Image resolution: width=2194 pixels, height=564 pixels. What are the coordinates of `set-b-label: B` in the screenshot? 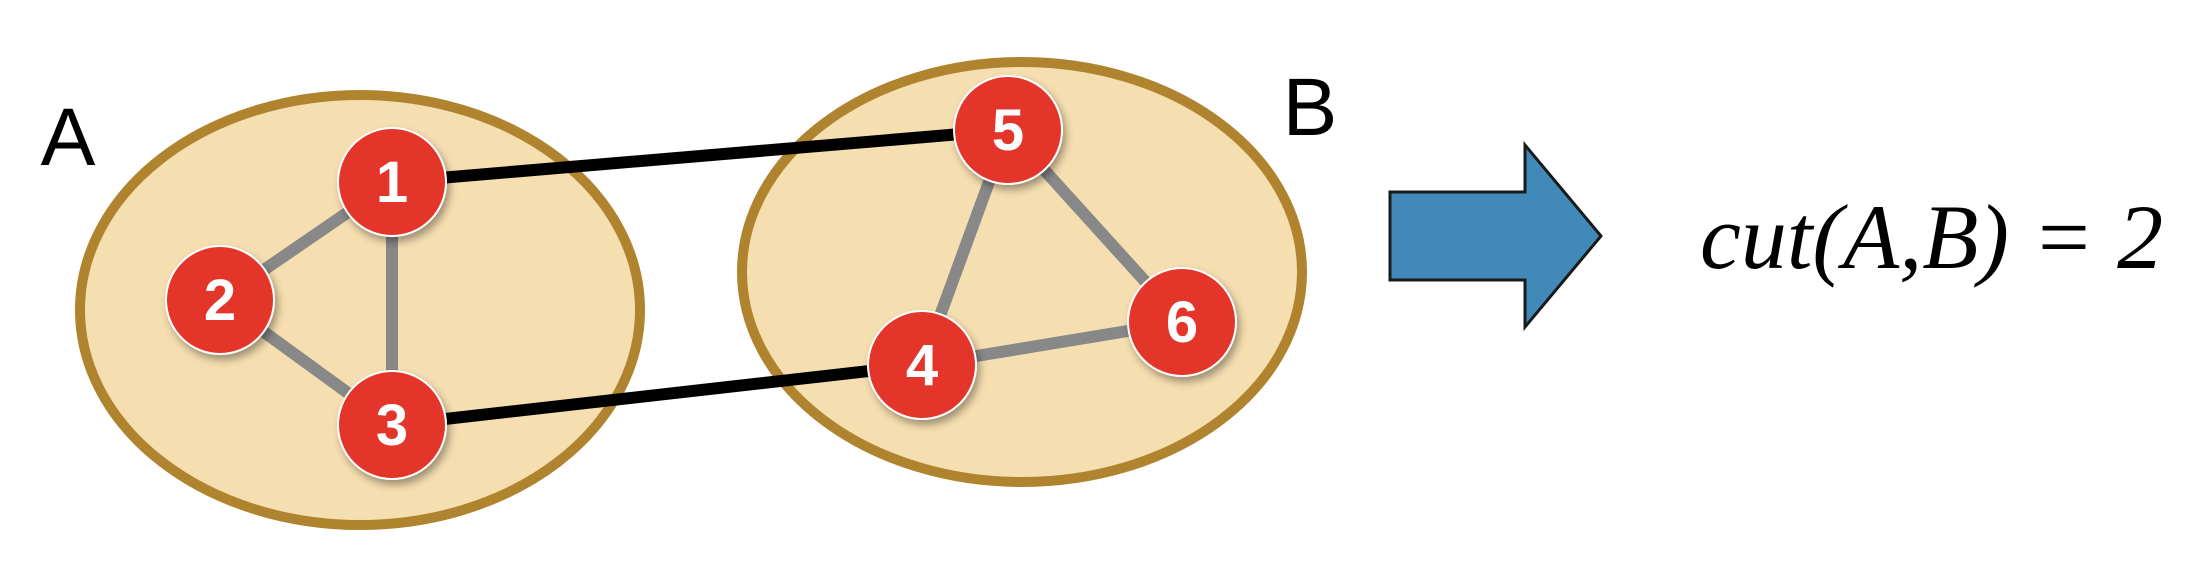 It's located at (1310, 107).